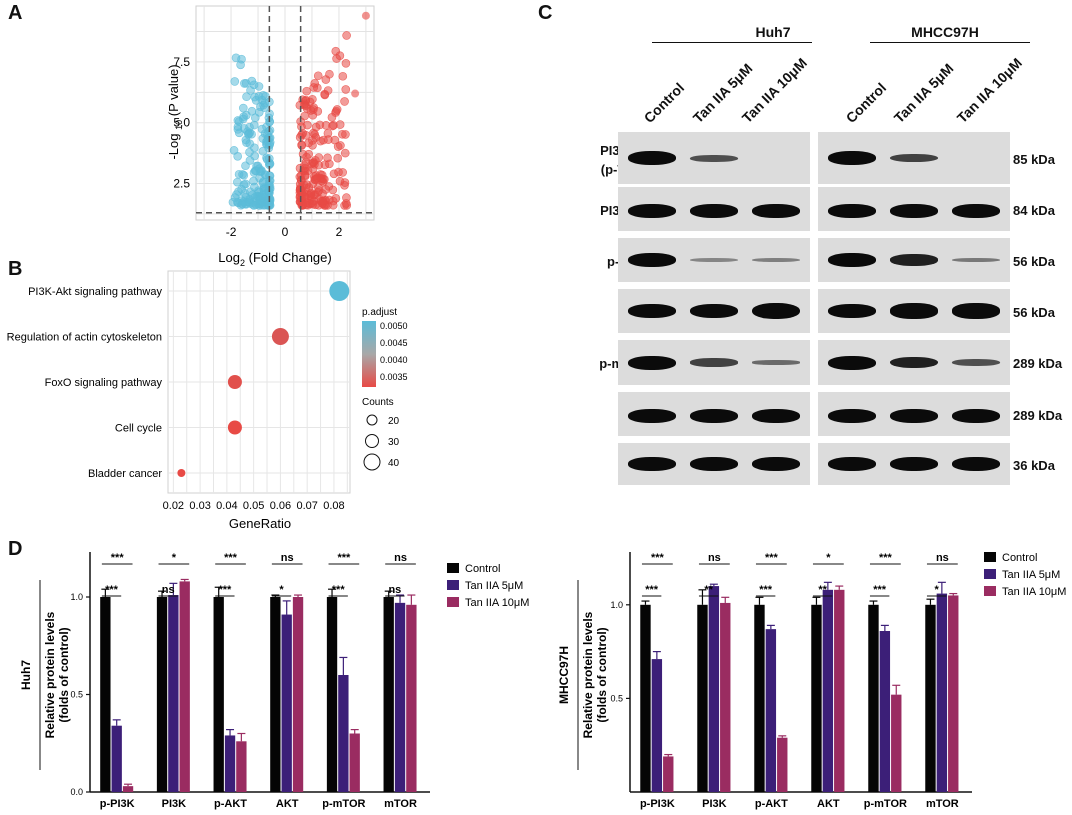 This screenshot has height=815, width=1072. I want to click on dot-xtick: 0.08, so click(333, 506).